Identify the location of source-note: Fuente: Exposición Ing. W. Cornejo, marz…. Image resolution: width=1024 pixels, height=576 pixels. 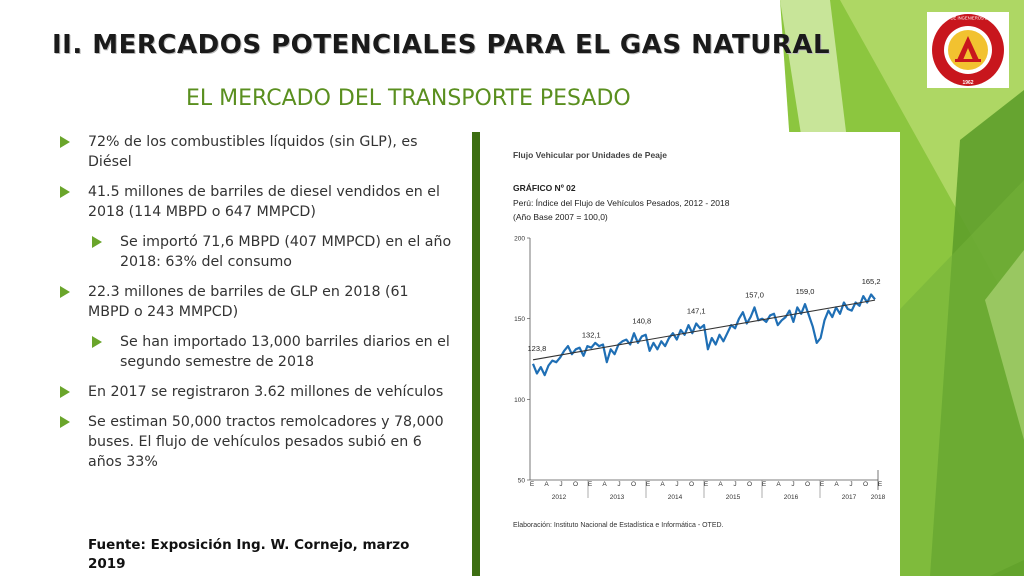
(249, 554).